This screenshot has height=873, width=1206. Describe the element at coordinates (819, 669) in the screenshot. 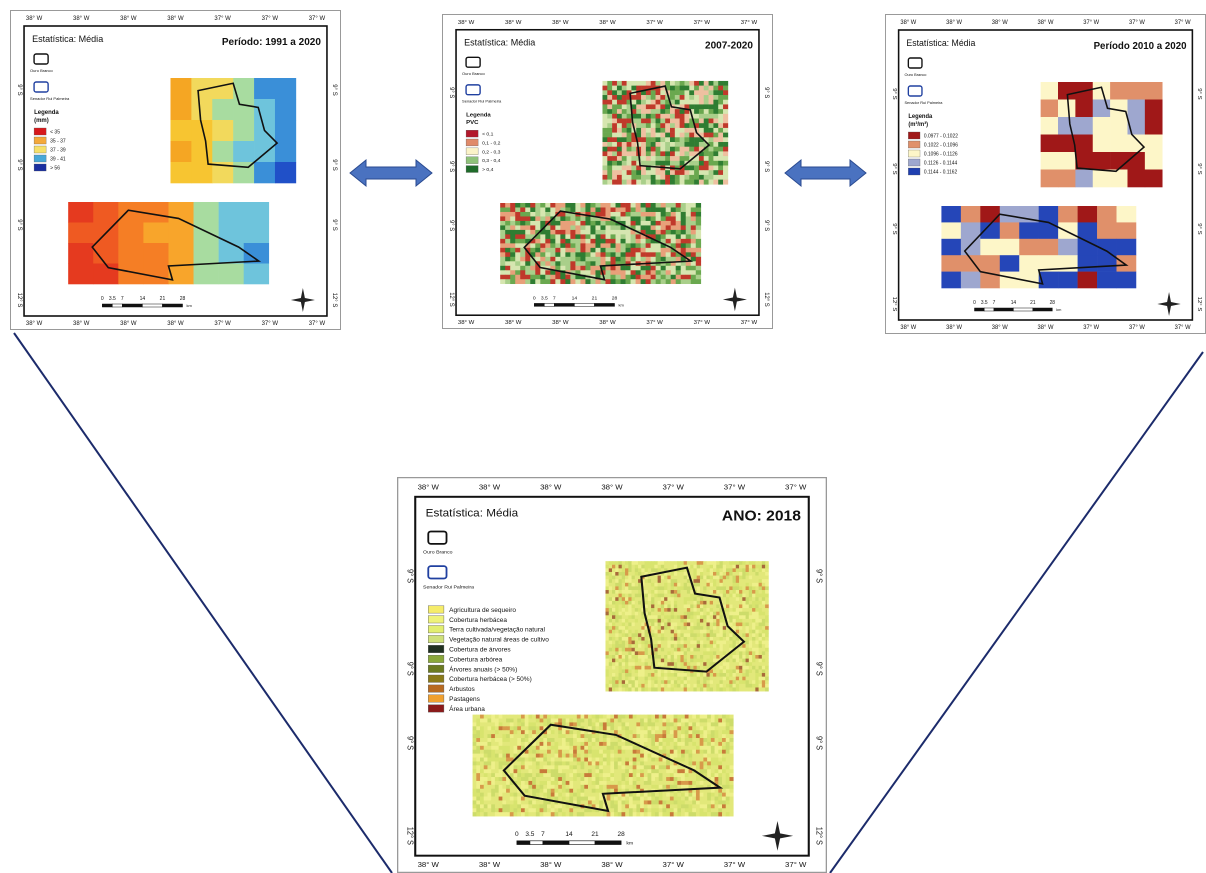

I see `coordinate-label: 9° S` at that location.